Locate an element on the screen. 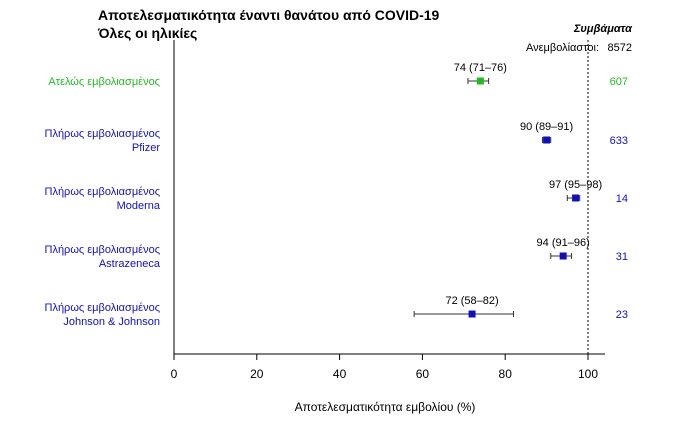 Image resolution: width=688 pixels, height=429 pixels. estimate-row: Πλήρως εμβολιασμένος Pfizer 90 (89–91) 633 is located at coordinates (337, 137).